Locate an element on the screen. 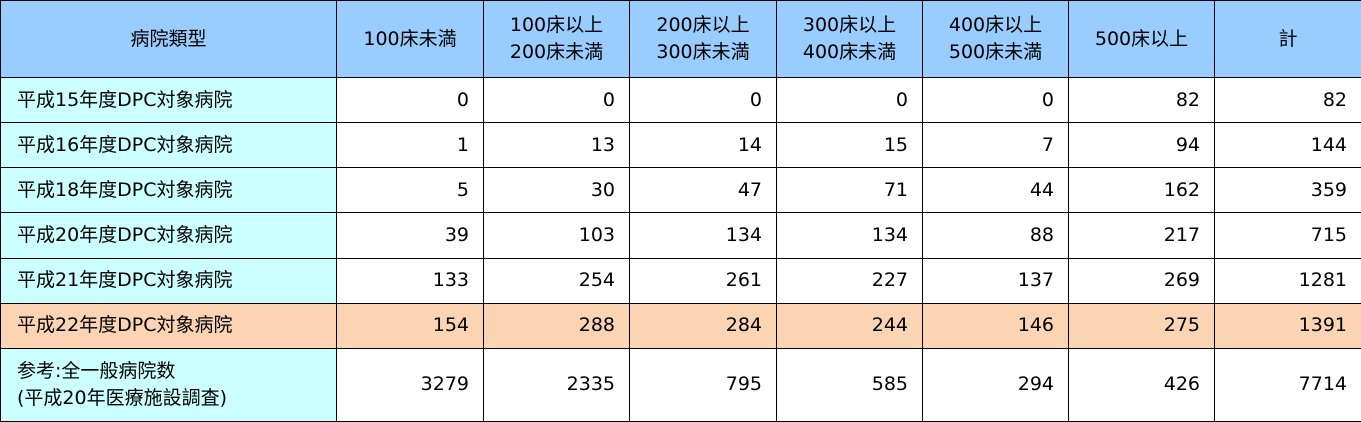 This screenshot has height=422, width=1361. cell-text: 100床以上 is located at coordinates (556, 25).